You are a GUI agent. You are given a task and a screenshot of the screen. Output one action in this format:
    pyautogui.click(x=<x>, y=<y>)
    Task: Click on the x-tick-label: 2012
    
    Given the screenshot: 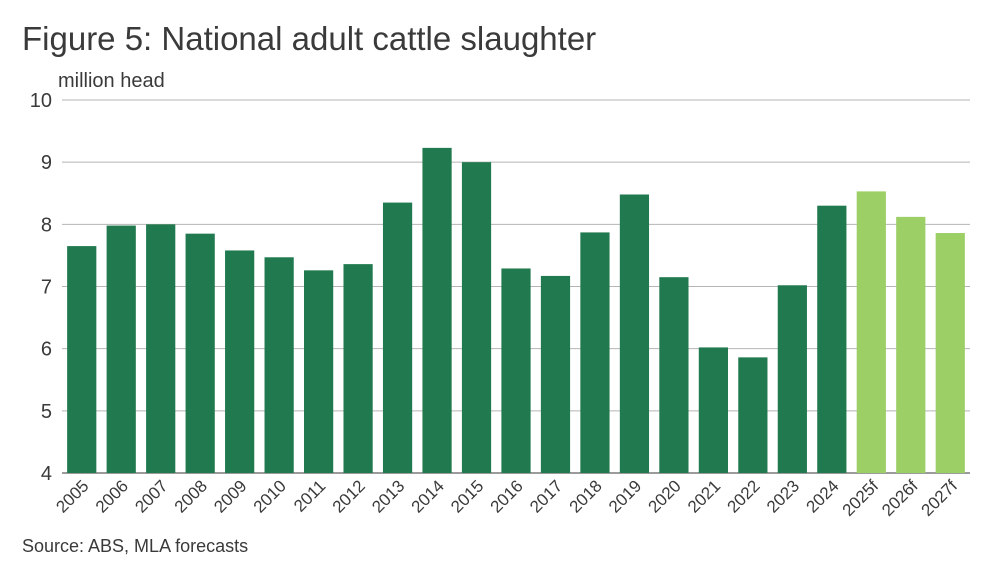 What is the action you would take?
    pyautogui.click(x=349, y=496)
    